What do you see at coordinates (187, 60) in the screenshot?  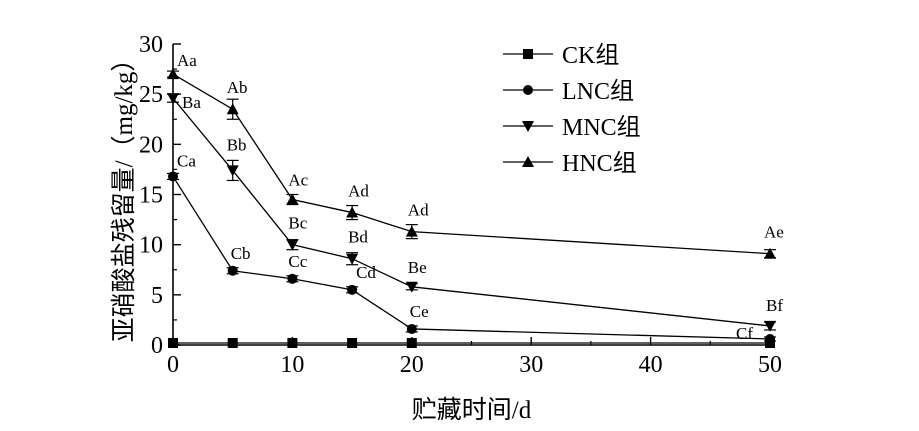 I see `data-label: Aa` at bounding box center [187, 60].